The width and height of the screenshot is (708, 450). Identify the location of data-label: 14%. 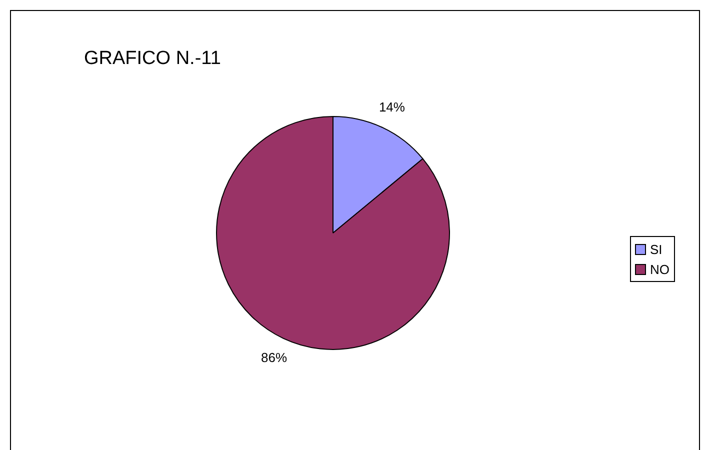
(392, 106).